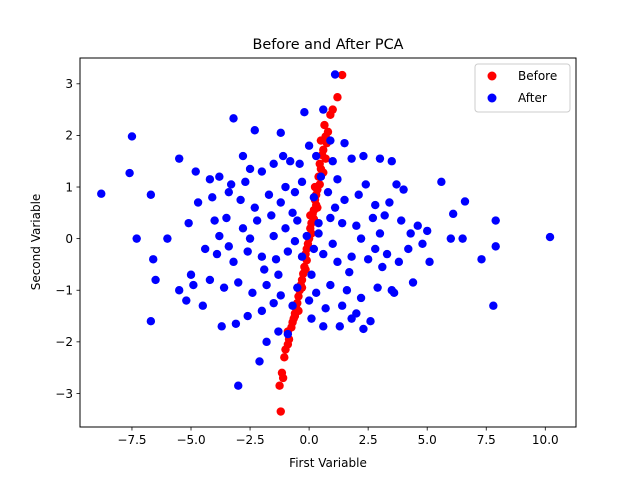  What do you see at coordinates (131, 440) in the screenshot?
I see `x-tick-label: −7.5` at bounding box center [131, 440].